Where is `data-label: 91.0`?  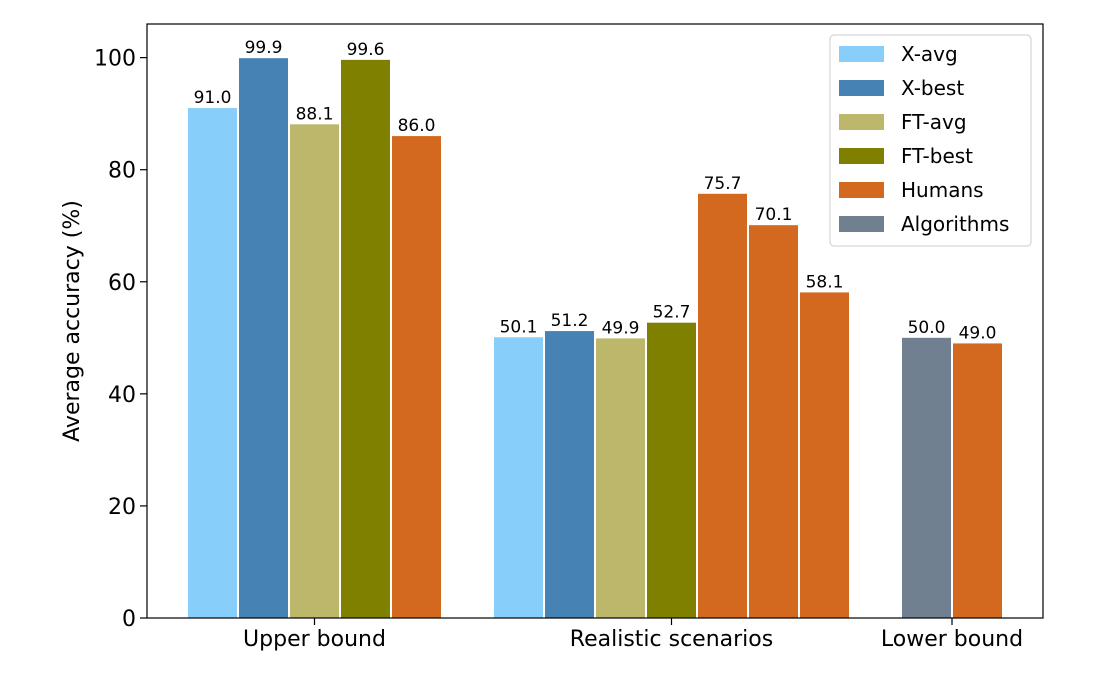
data-label: 91.0 is located at coordinates (213, 98).